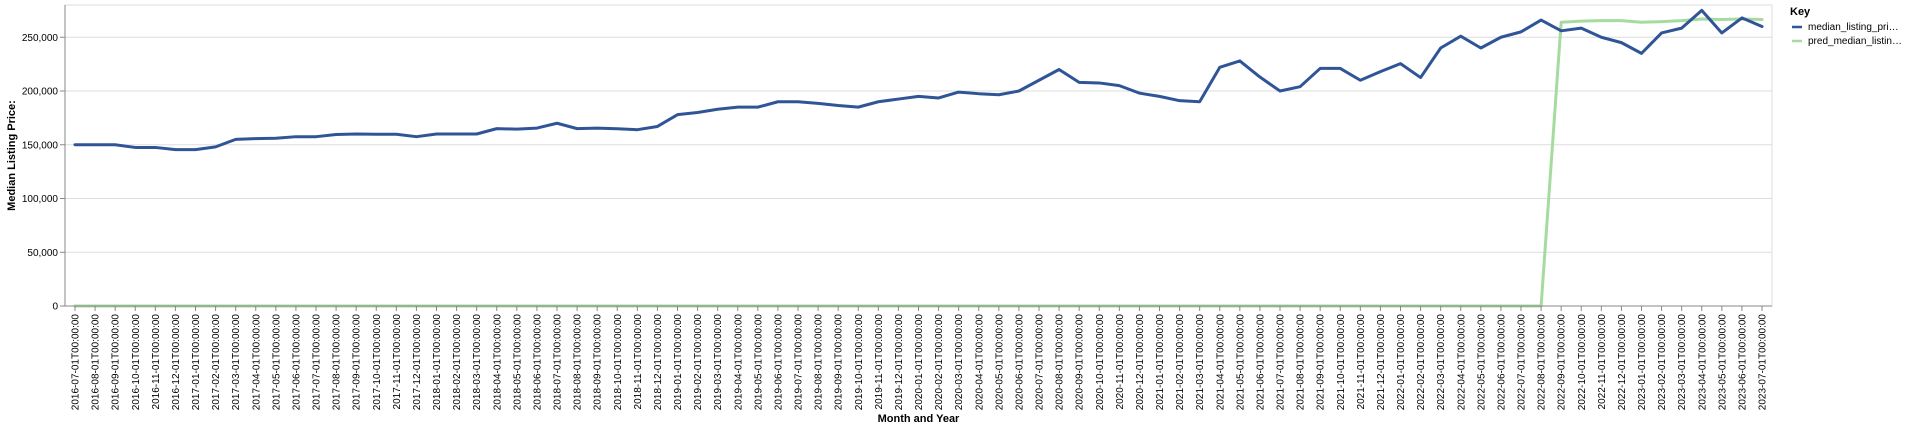 The height and width of the screenshot is (429, 1920). Describe the element at coordinates (678, 362) in the screenshot. I see `x-tick-label: 2019-01-01T00:00:00` at that location.